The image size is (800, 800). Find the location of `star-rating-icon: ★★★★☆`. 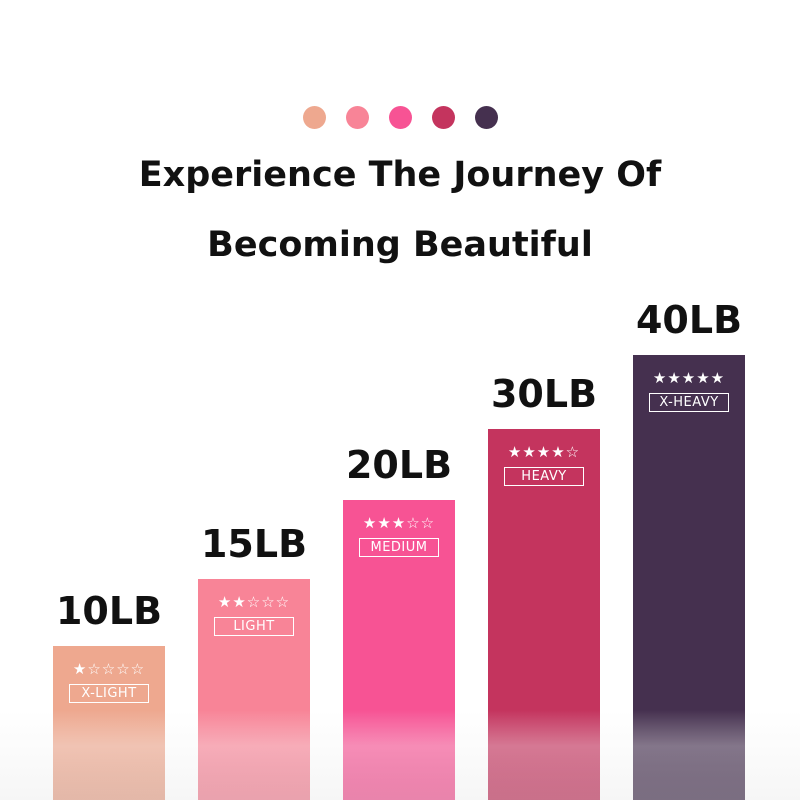

star-rating-icon: ★★★★☆ is located at coordinates (544, 452).